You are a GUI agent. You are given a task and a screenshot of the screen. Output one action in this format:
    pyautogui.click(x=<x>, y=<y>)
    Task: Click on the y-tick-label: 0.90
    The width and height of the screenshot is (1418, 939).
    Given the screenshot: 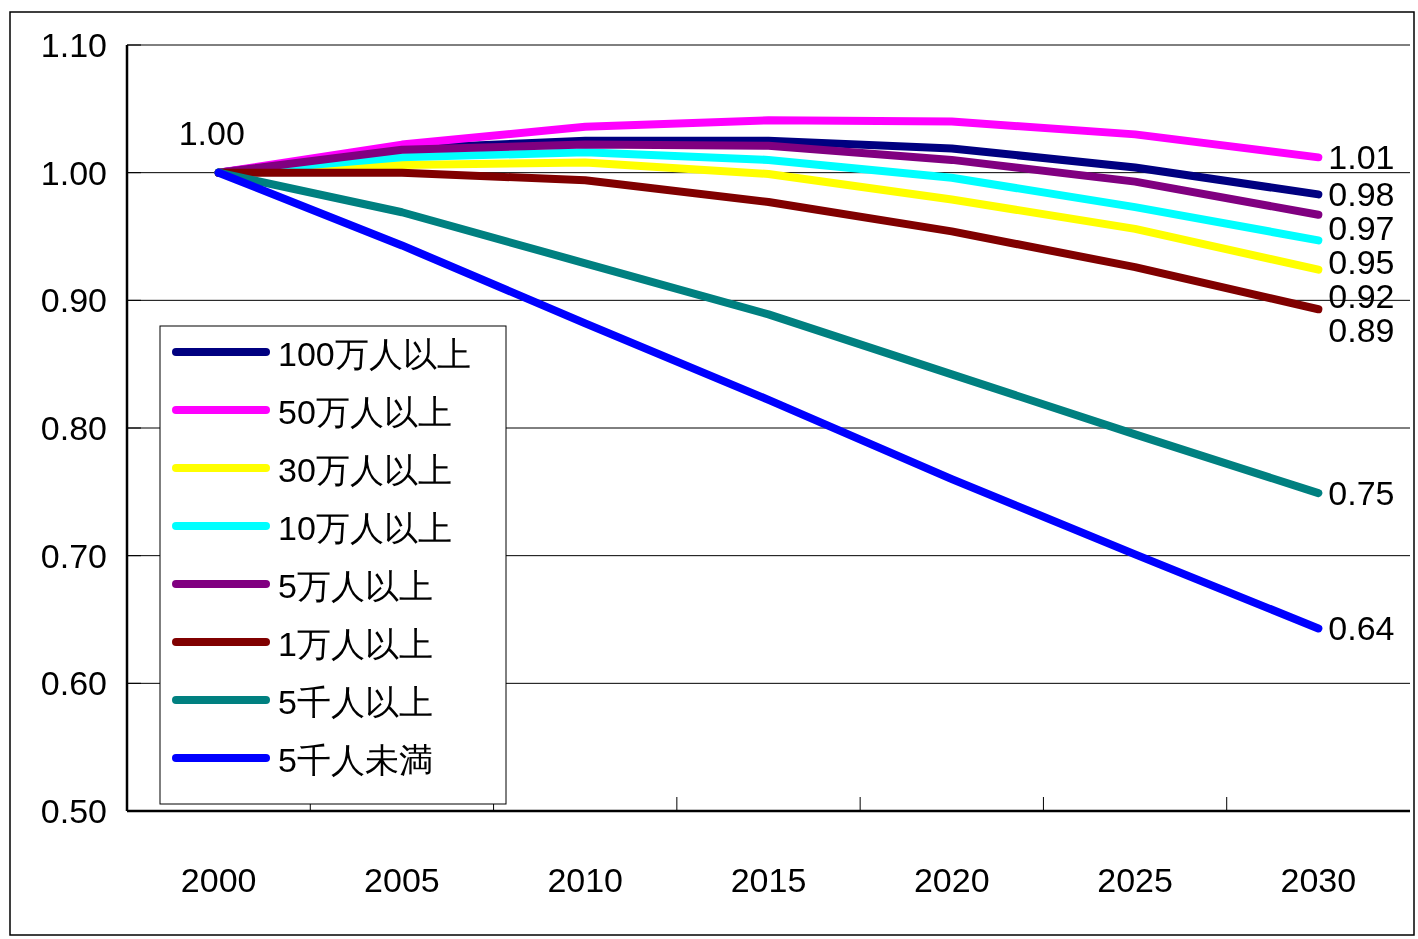 What is the action you would take?
    pyautogui.click(x=73, y=300)
    